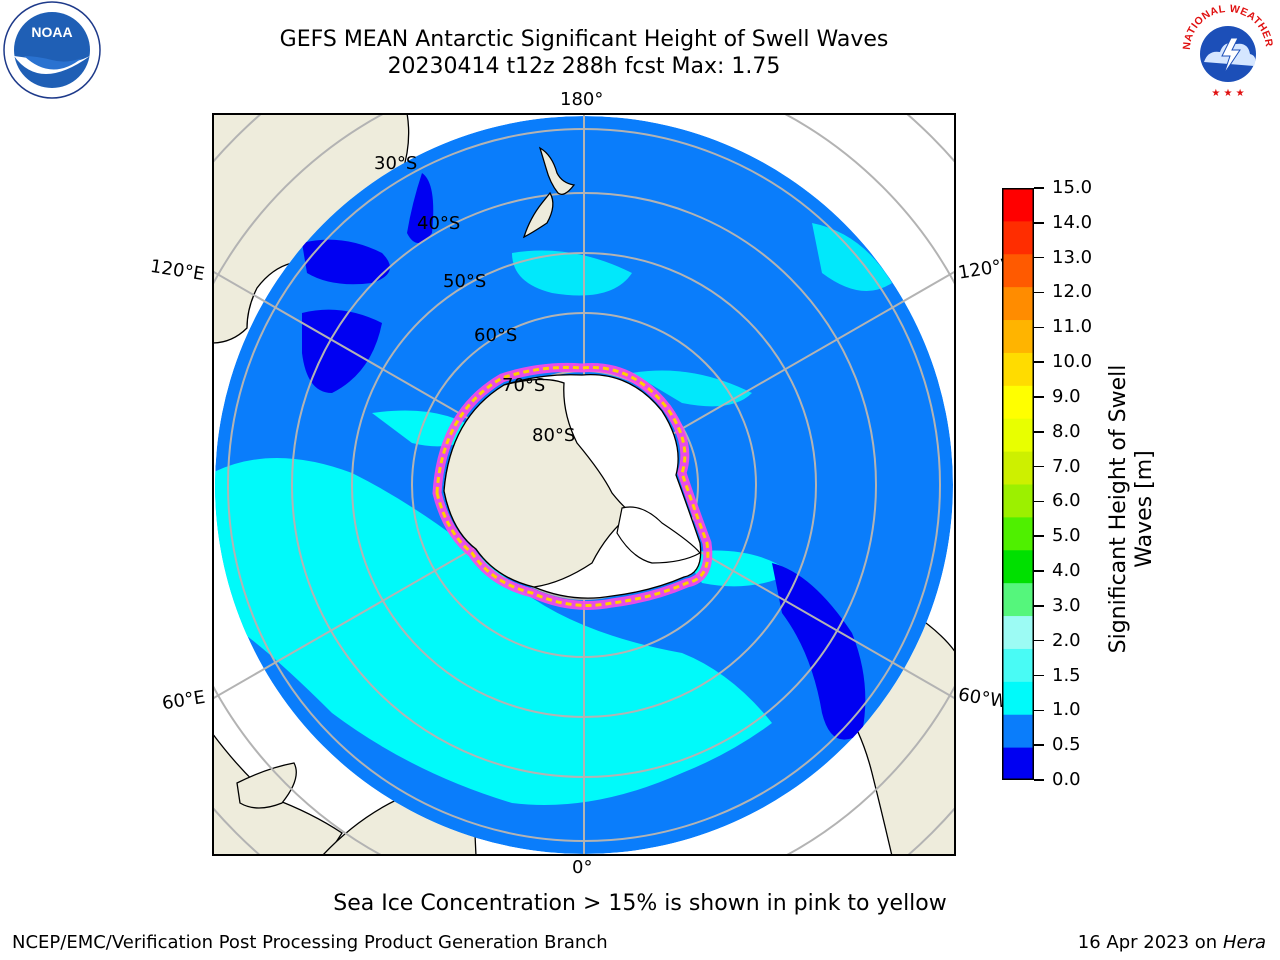 Image resolution: width=1280 pixels, height=960 pixels. Describe the element at coordinates (495, 335) in the screenshot. I see `lat-label: 60°S` at that location.